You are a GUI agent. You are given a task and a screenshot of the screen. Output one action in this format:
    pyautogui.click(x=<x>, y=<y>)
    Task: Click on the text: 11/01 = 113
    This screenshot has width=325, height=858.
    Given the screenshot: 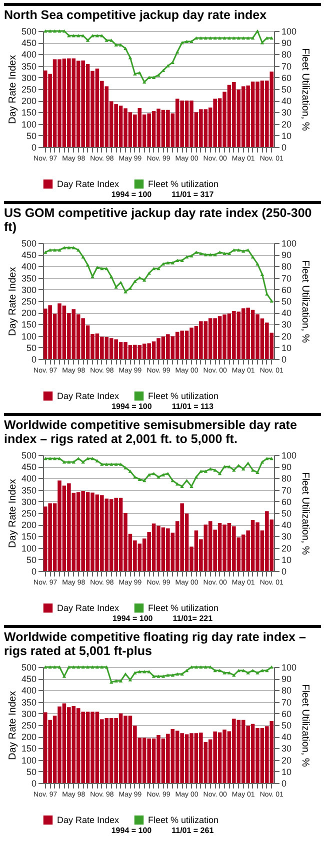 What is the action you would take?
    pyautogui.click(x=193, y=406)
    